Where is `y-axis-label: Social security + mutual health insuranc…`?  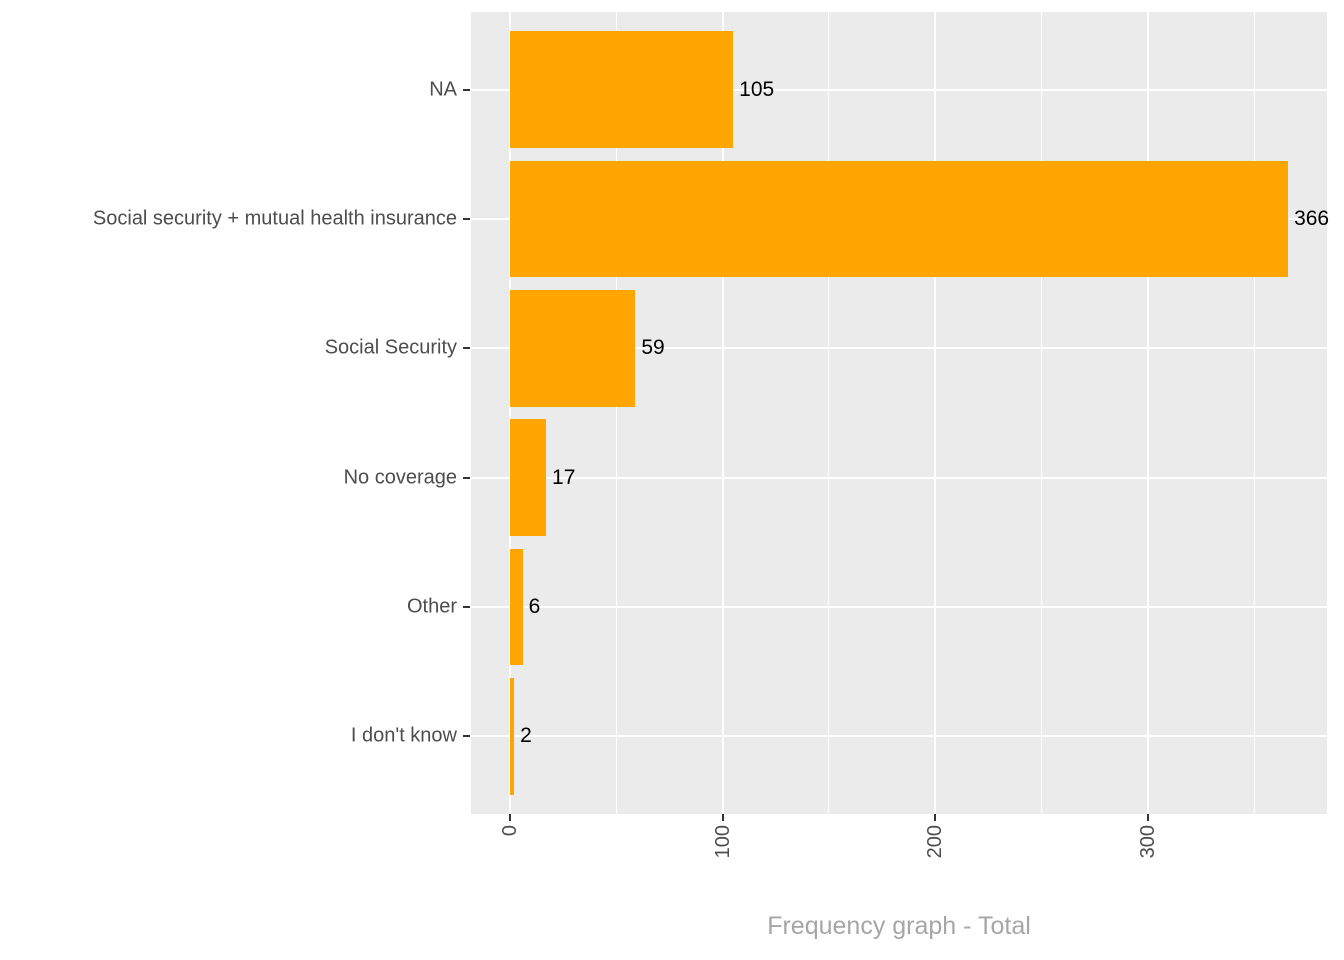
y-axis-label: Social security + mutual health insuranc… is located at coordinates (274, 218).